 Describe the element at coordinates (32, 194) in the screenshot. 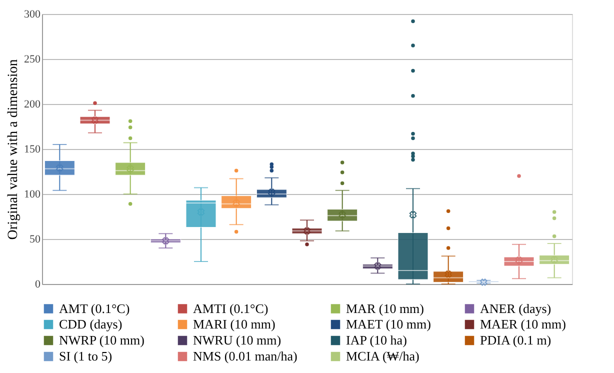

I see `y-tick-label: 100` at that location.